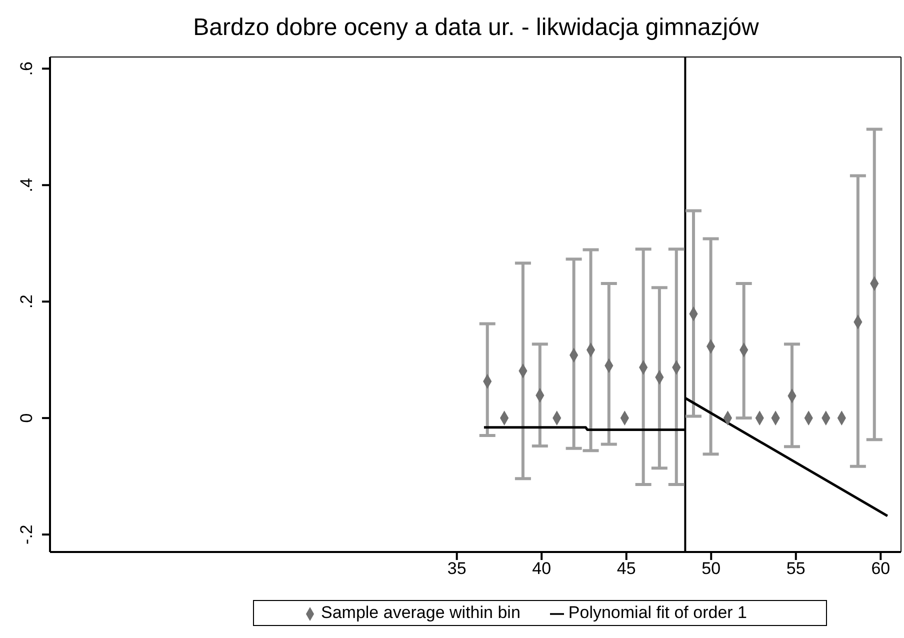 The image size is (904, 638). What do you see at coordinates (711, 568) in the screenshot?
I see `x-tick-label: 50` at bounding box center [711, 568].